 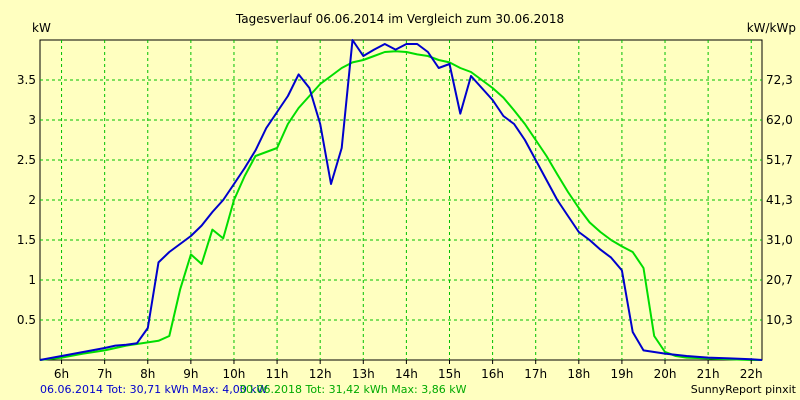 What do you see at coordinates (26, 200) in the screenshot?
I see `y-axis-left-ticks: 0.5 1 1.5 2 2.5 3 3.5` at bounding box center [26, 200].